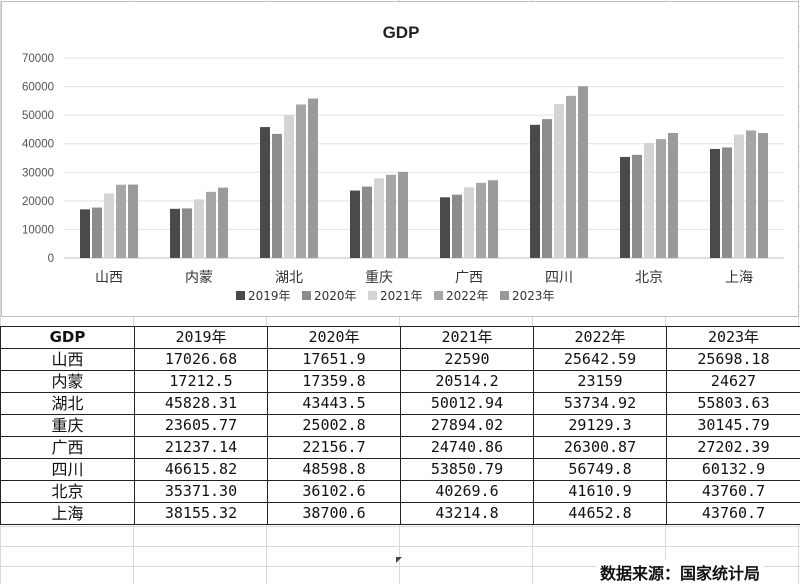  Describe the element at coordinates (379, 278) in the screenshot. I see `x-category-label: 重庆` at that location.